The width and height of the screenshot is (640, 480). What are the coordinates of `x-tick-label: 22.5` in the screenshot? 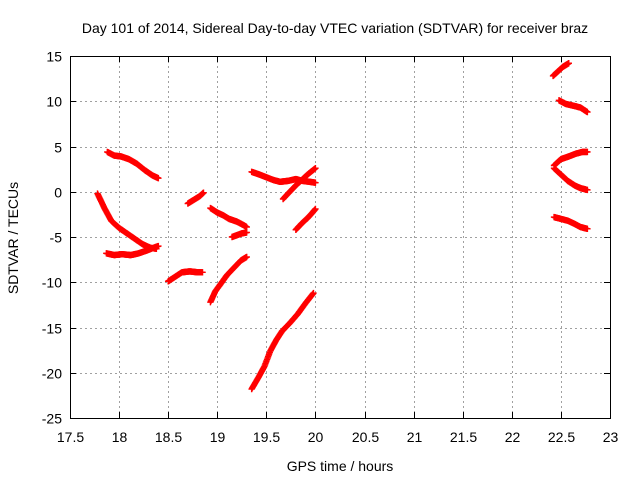 It's located at (561, 437).